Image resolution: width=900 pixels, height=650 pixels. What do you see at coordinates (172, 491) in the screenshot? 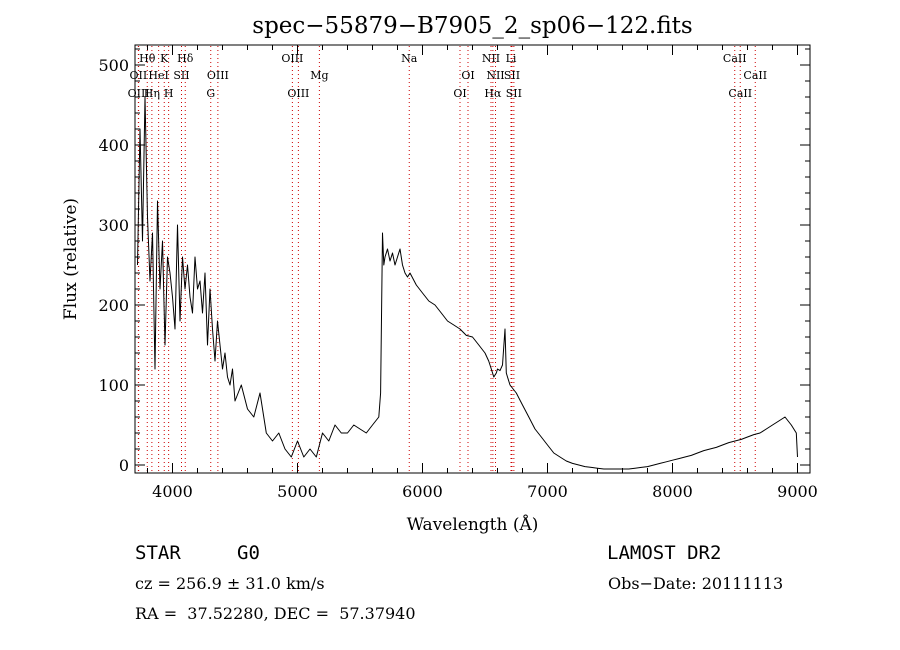
I see `x-tick-label-0: 4000` at bounding box center [172, 491].